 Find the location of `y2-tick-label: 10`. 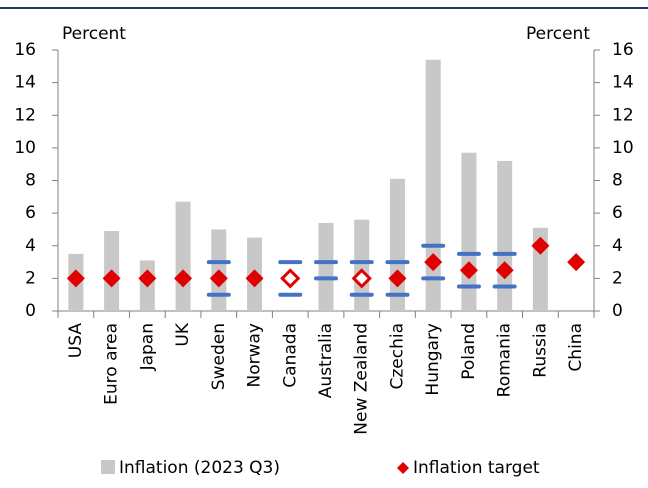

y2-tick-label: 10 is located at coordinates (623, 148).